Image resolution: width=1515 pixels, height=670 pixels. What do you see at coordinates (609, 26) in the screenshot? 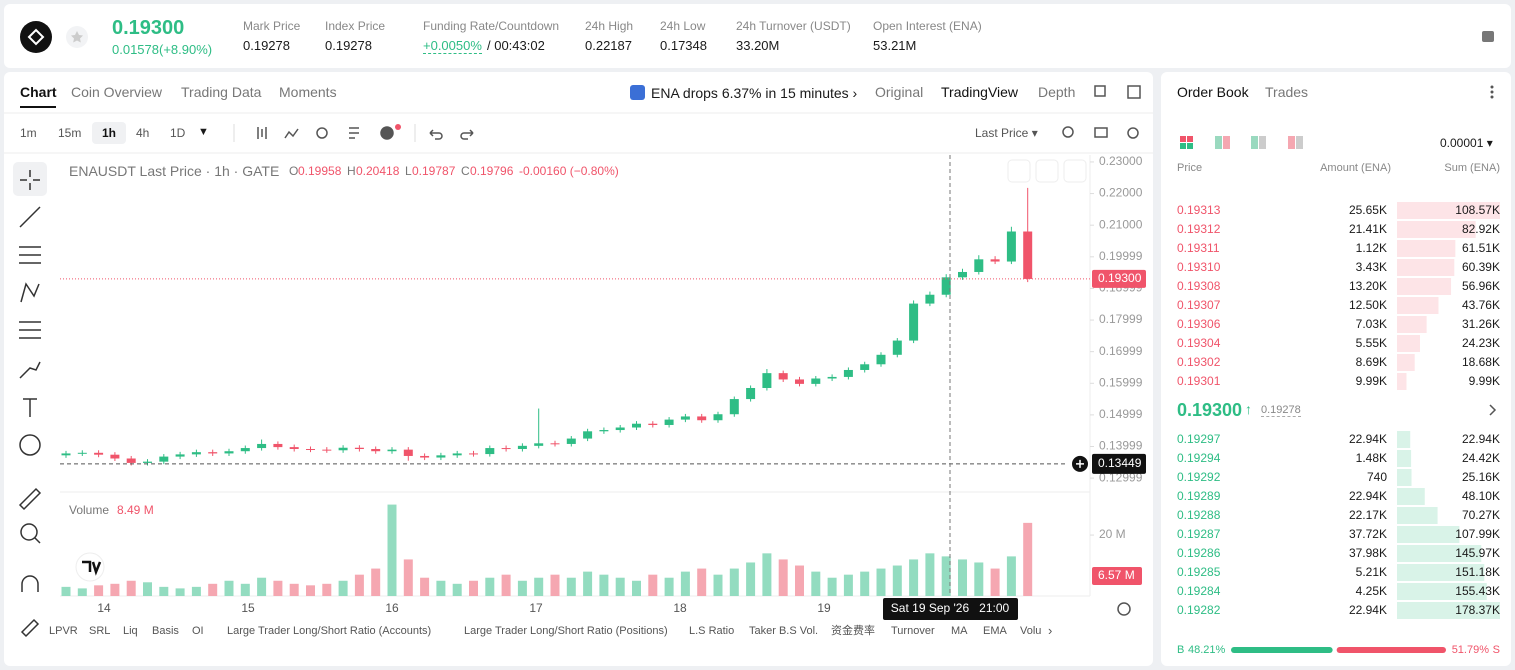
I see `stat-label: 24h High` at bounding box center [609, 26].